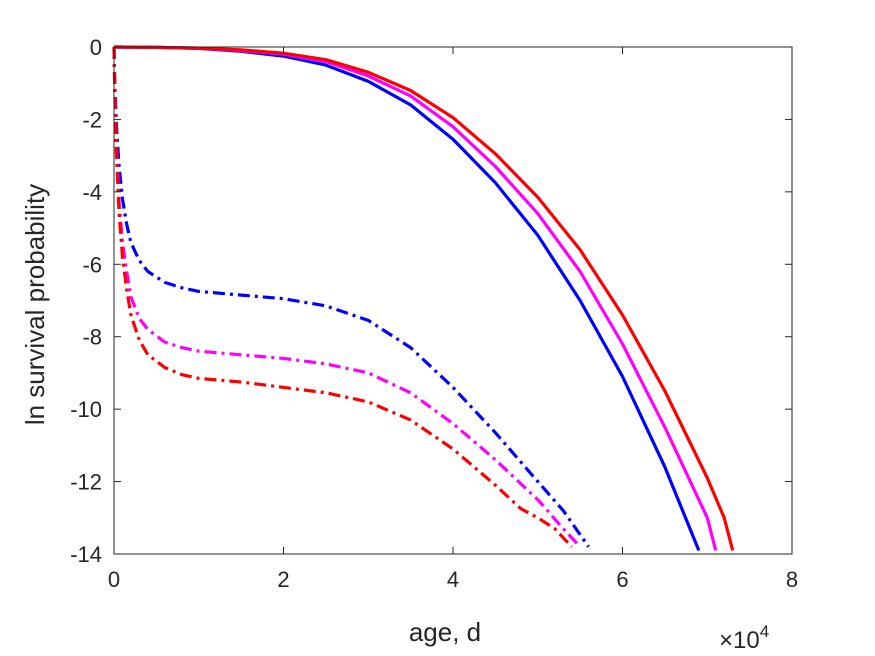 This screenshot has width=875, height=656. What do you see at coordinates (283, 579) in the screenshot?
I see `x-tick-label: 2` at bounding box center [283, 579].